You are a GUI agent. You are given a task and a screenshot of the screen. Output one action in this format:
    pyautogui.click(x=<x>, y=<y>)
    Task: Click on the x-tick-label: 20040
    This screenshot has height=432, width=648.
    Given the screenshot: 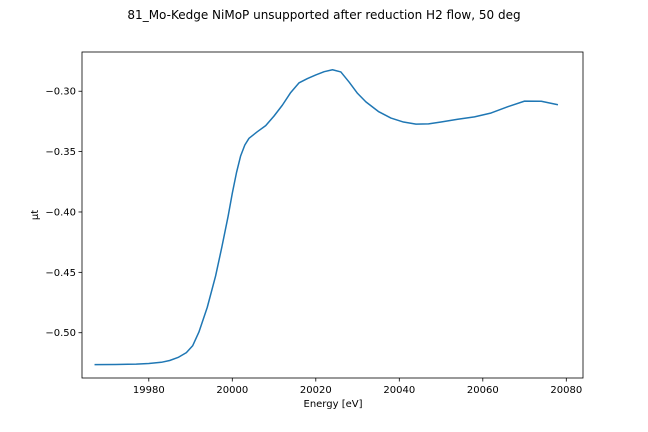 What is the action you would take?
    pyautogui.click(x=399, y=390)
    